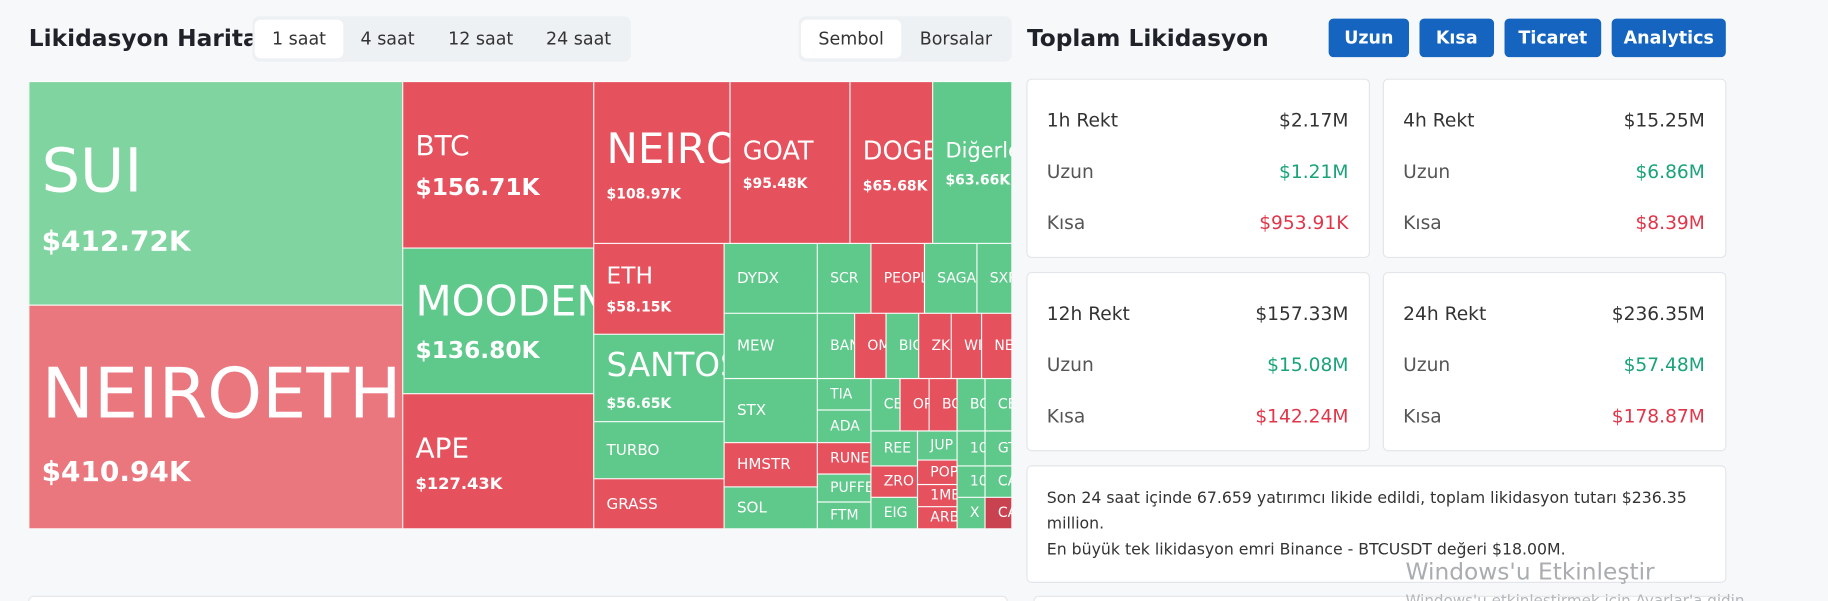  What do you see at coordinates (1066, 223) in the screenshot?
I see `row-label: Kısa` at bounding box center [1066, 223].